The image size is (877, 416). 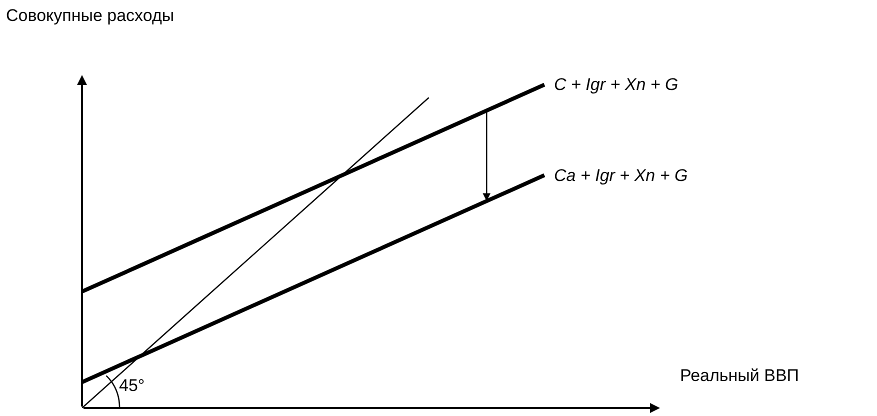 What do you see at coordinates (132, 385) in the screenshot?
I see `annotation: 45°` at bounding box center [132, 385].